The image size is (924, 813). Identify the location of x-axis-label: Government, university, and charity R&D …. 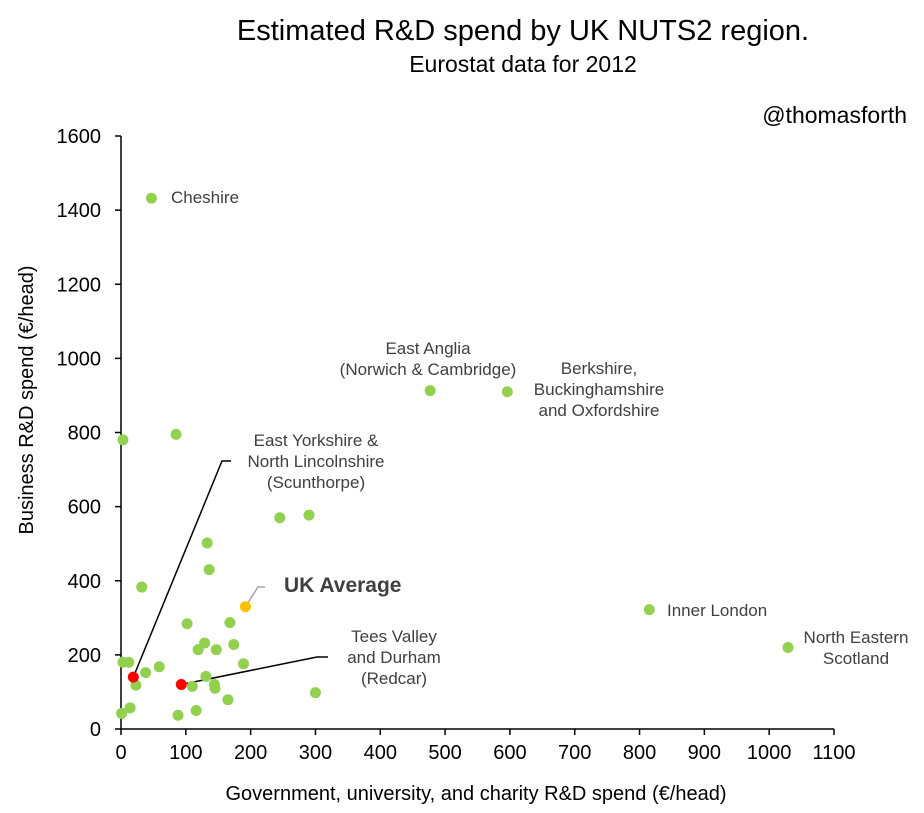
(476, 794).